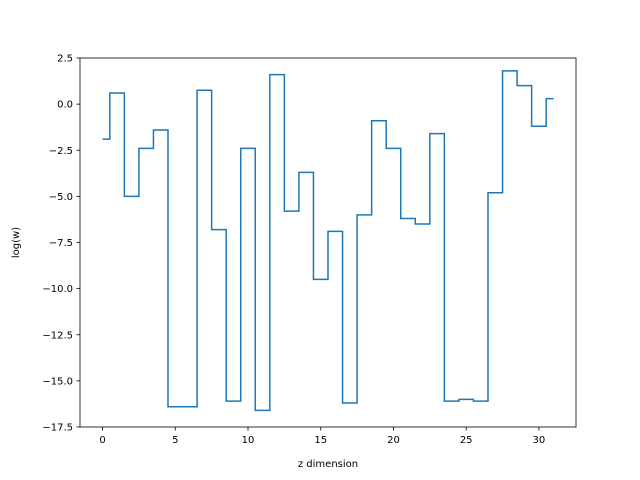  I want to click on y-tick-label: −17.5, so click(57, 428).